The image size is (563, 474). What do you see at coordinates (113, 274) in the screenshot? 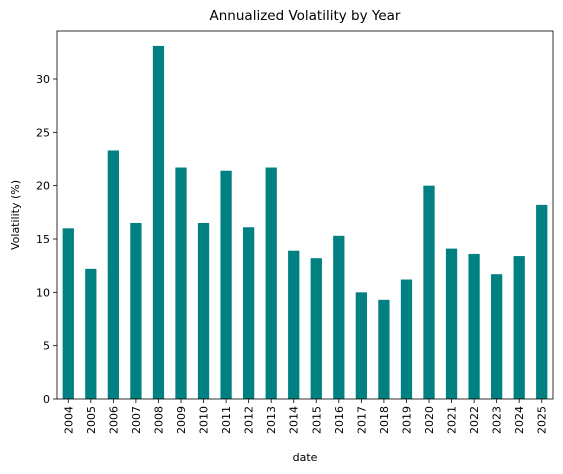
I see `bar-2006` at bounding box center [113, 274].